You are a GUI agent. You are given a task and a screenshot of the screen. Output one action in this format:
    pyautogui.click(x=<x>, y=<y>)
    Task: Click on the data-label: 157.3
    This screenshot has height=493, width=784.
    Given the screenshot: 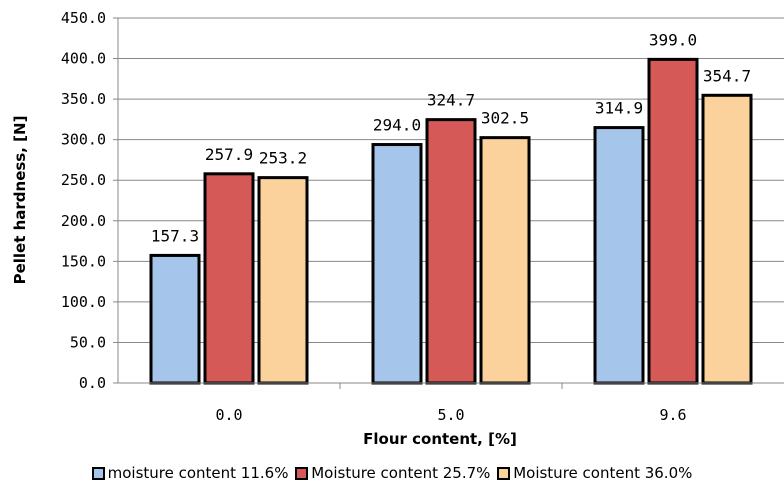 What is the action you would take?
    pyautogui.click(x=175, y=235)
    